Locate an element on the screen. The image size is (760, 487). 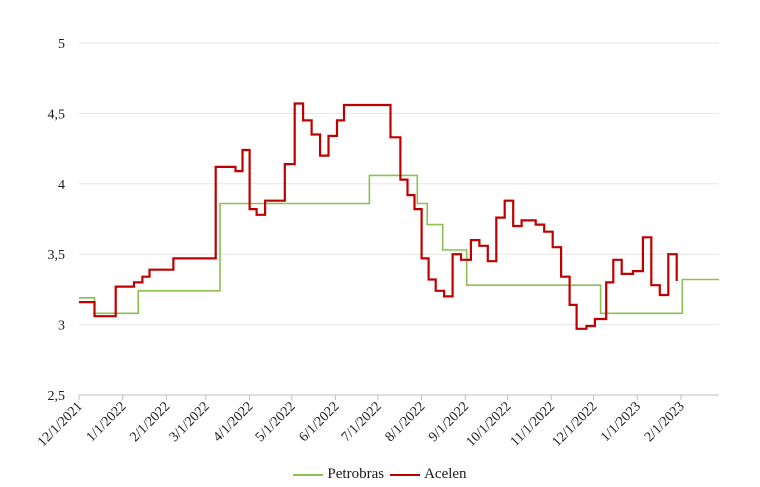
legend: Petrobras Acelen is located at coordinates (380, 474).